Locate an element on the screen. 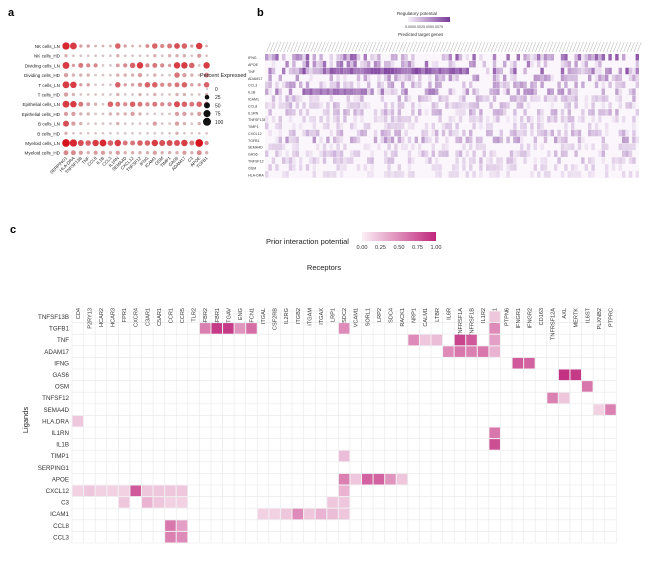 This screenshot has width=650, height=568. panel-b-row-label: GAS6 is located at coordinates (253, 155).